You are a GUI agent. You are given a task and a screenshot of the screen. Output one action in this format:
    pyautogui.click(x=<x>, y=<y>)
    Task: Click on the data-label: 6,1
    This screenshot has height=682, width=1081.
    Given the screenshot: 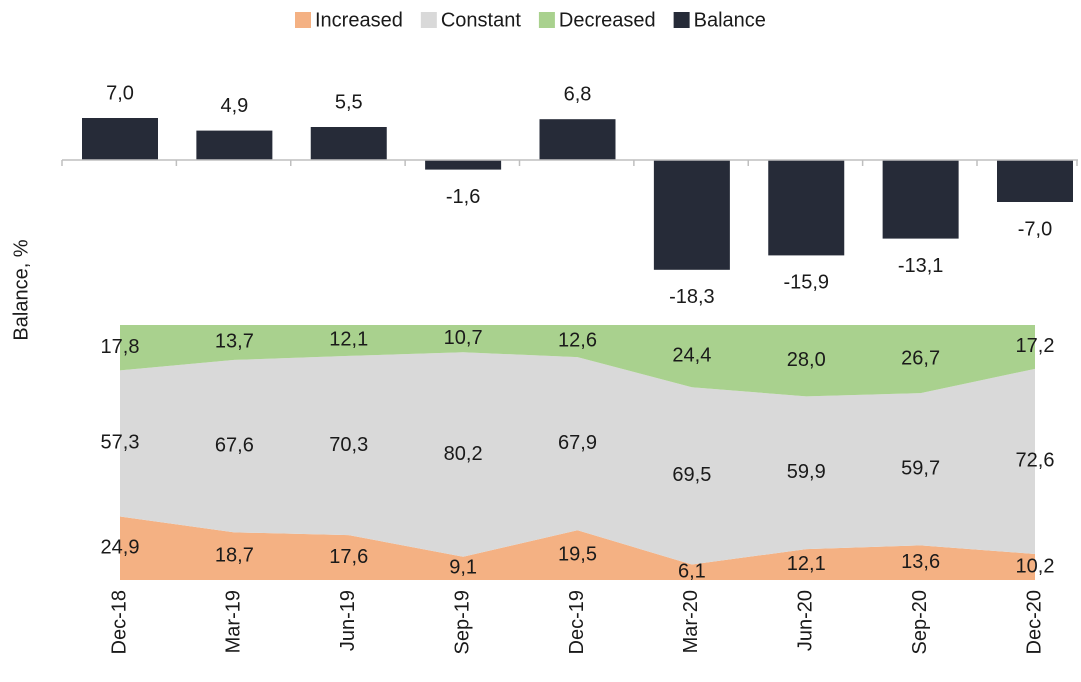 What is the action you would take?
    pyautogui.click(x=692, y=572)
    